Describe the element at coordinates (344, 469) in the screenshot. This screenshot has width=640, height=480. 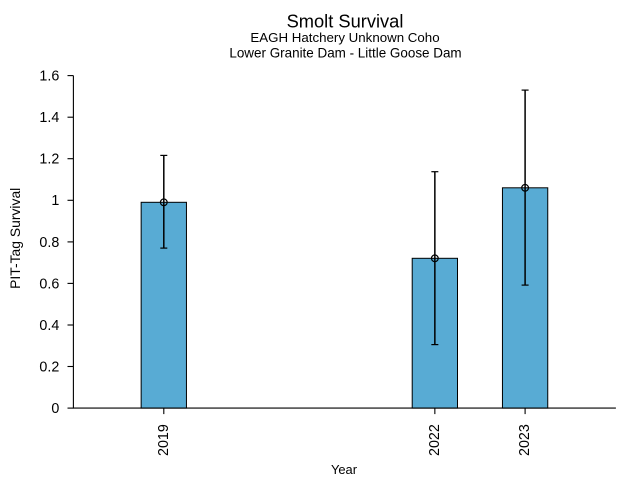
I see `svg-text: Year` at that location.